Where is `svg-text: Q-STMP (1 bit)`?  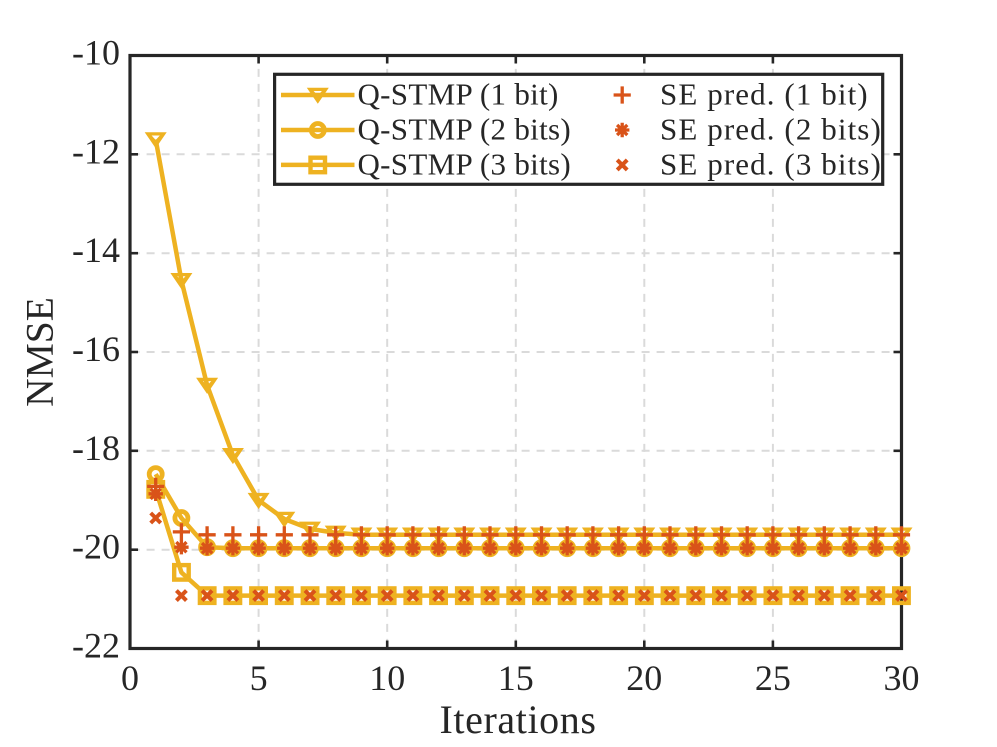
svg-text: Q-STMP (1 bit) is located at coordinates (458, 94).